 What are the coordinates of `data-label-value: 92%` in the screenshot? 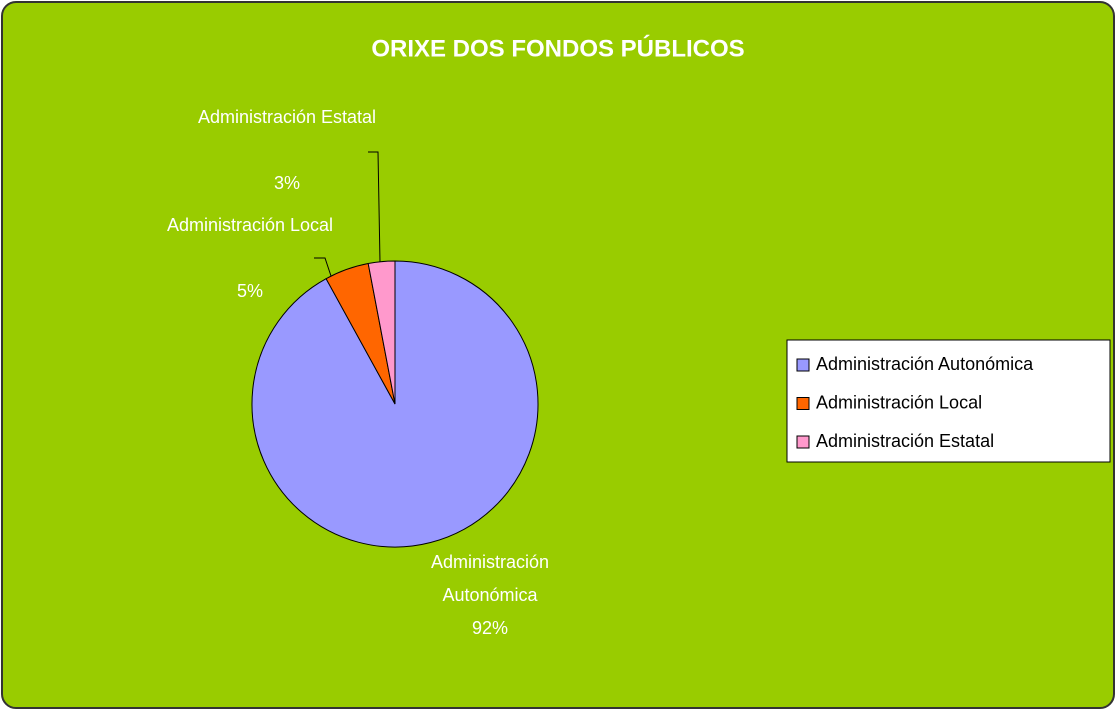 It's located at (490, 628).